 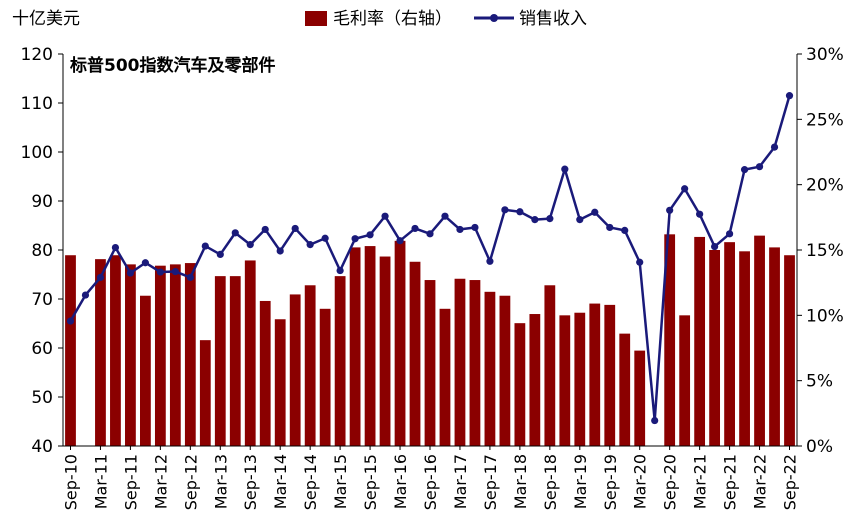 I want to click on x-axis-tick-label: Sep-15, so click(x=370, y=482).